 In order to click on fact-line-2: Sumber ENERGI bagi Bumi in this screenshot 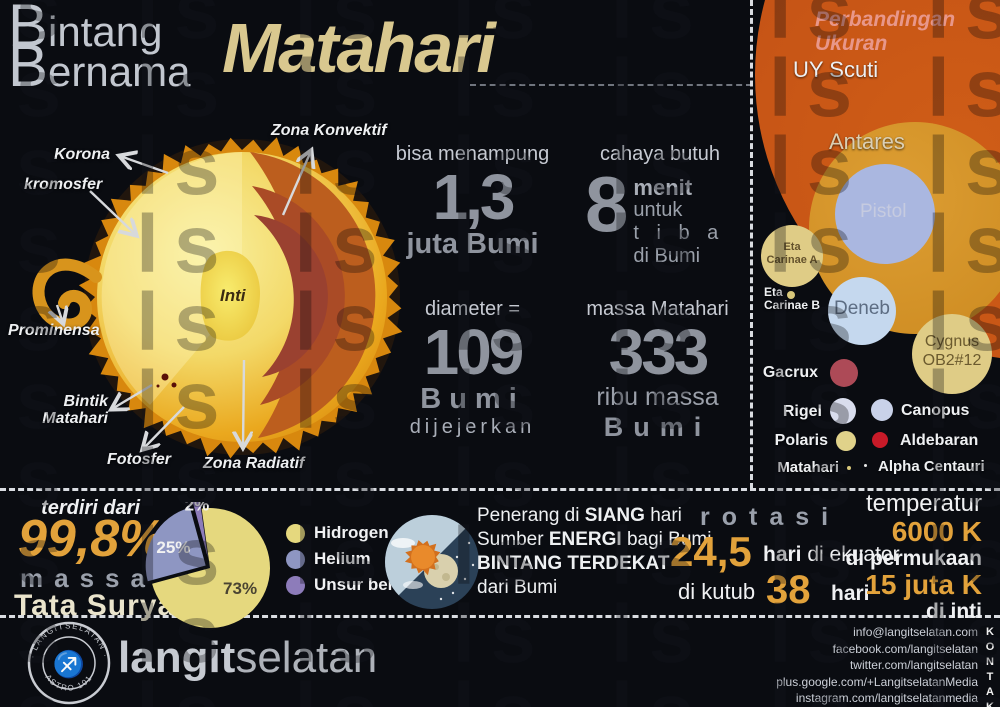, I will do `click(594, 539)`.